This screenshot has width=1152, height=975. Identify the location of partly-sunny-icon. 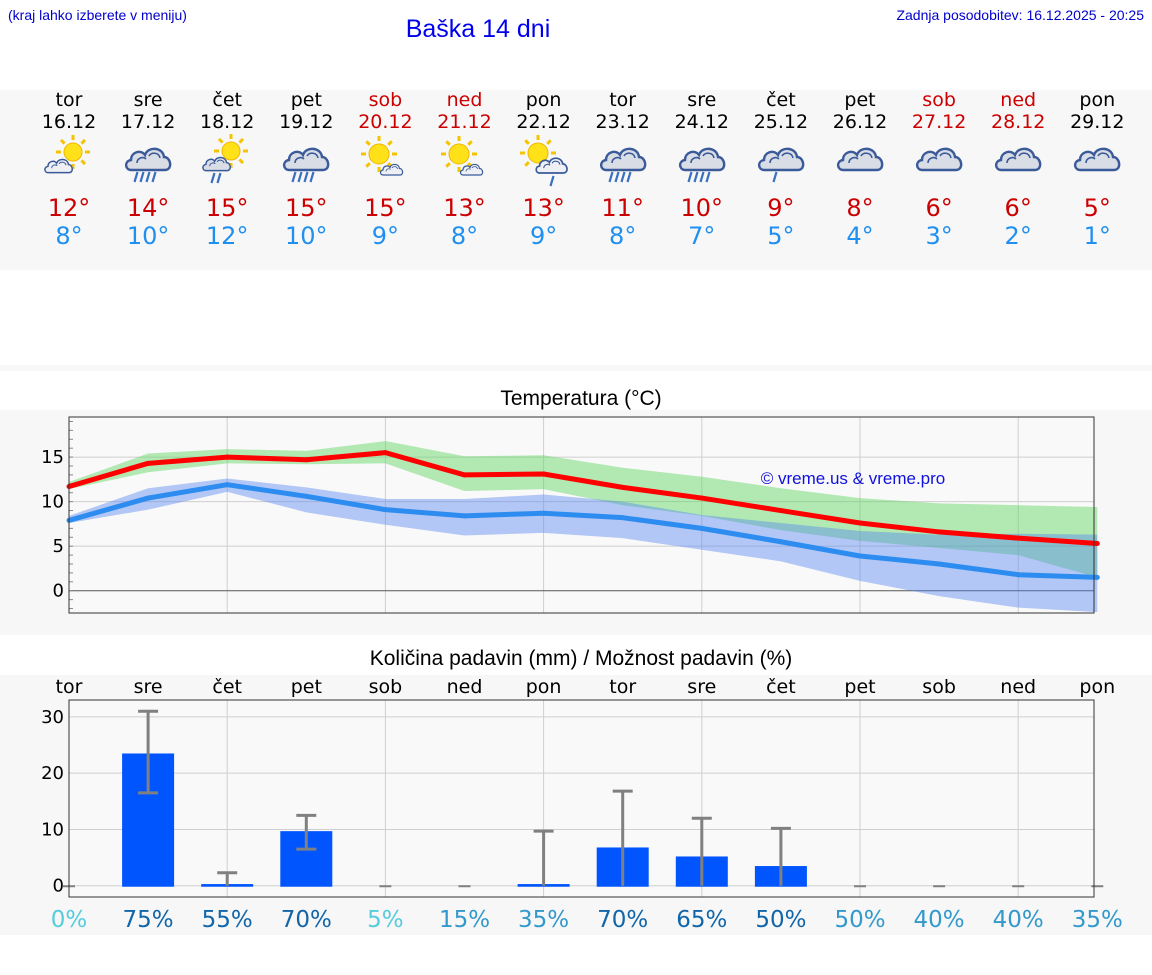
(67, 154).